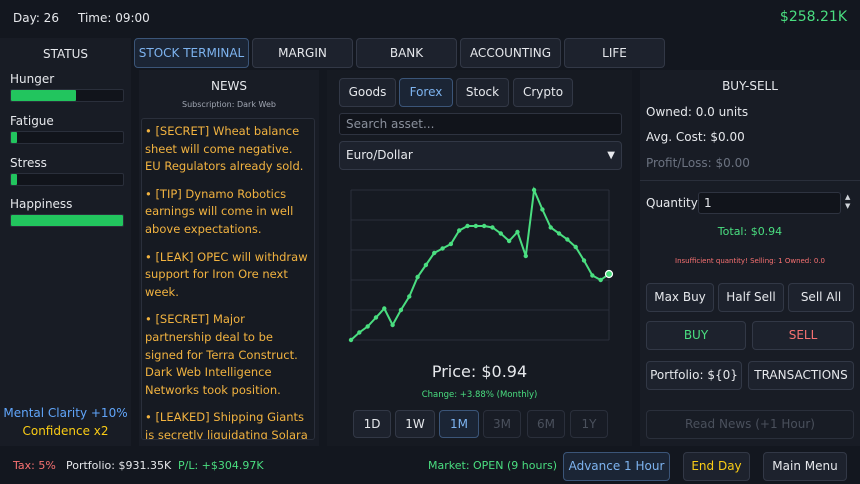 This screenshot has width=860, height=484. I want to click on tab-stock-terminal: STOCK TERMINAL, so click(191, 53).